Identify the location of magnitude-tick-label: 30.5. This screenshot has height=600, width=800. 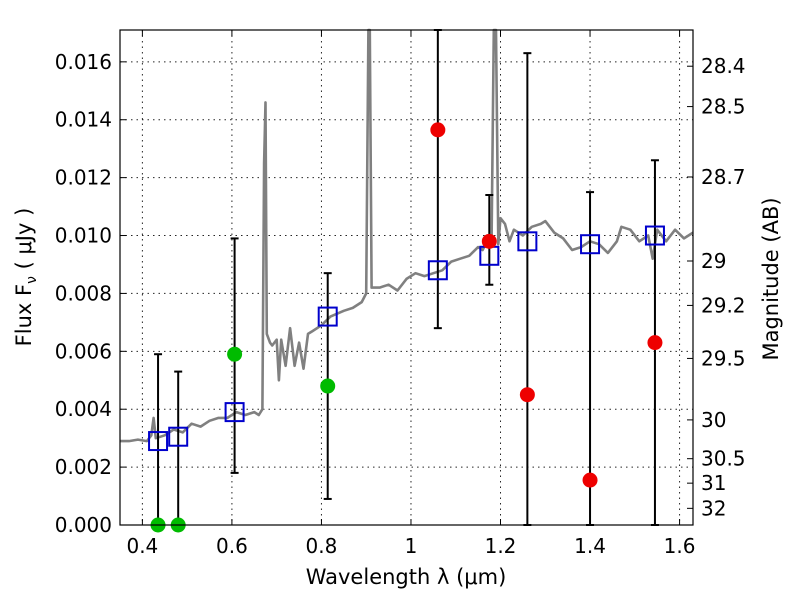
(723, 459).